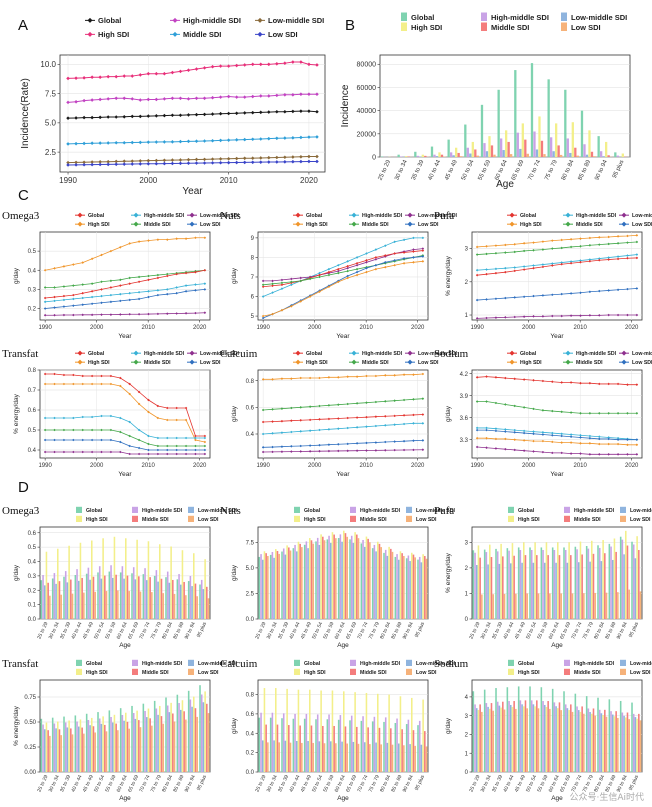 Image resolution: width=652 pixels, height=807 pixels. Describe the element at coordinates (641, 664) in the screenshot. I see `legend-label: Low-middle SDI` at that location.